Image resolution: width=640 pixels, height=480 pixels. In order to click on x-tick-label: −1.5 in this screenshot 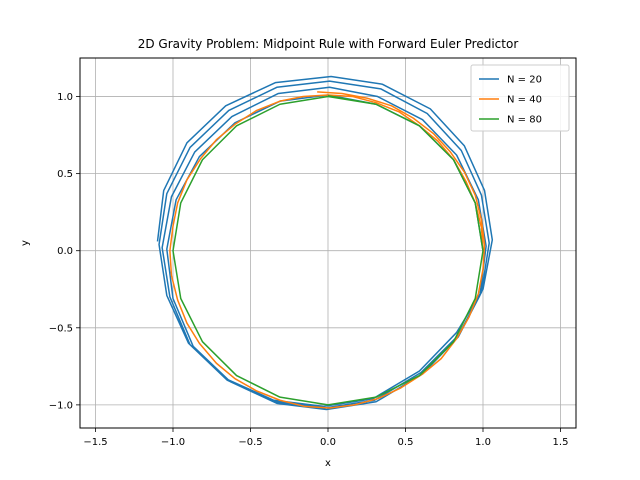, I will do `click(95, 442)`.